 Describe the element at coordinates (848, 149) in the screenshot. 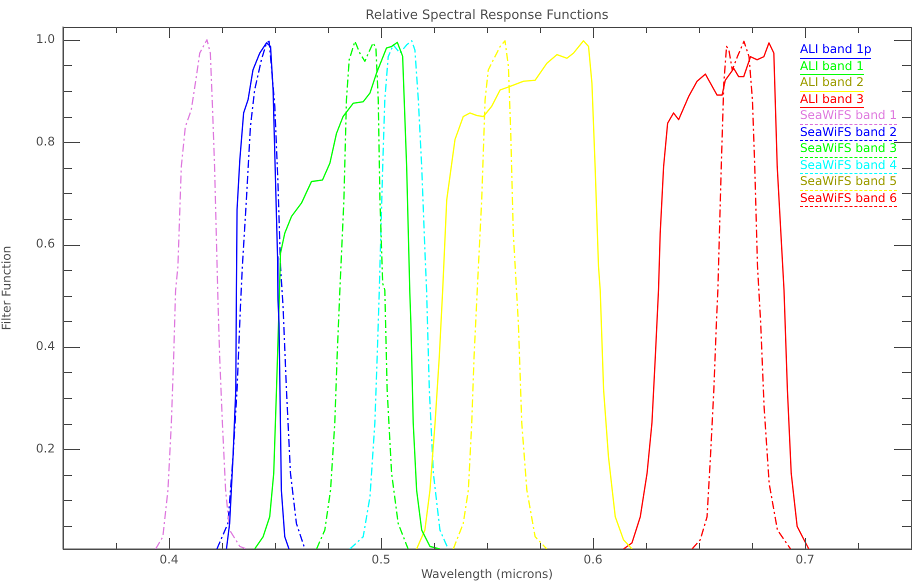

I see `text: SeaWiFS band 3` at that location.